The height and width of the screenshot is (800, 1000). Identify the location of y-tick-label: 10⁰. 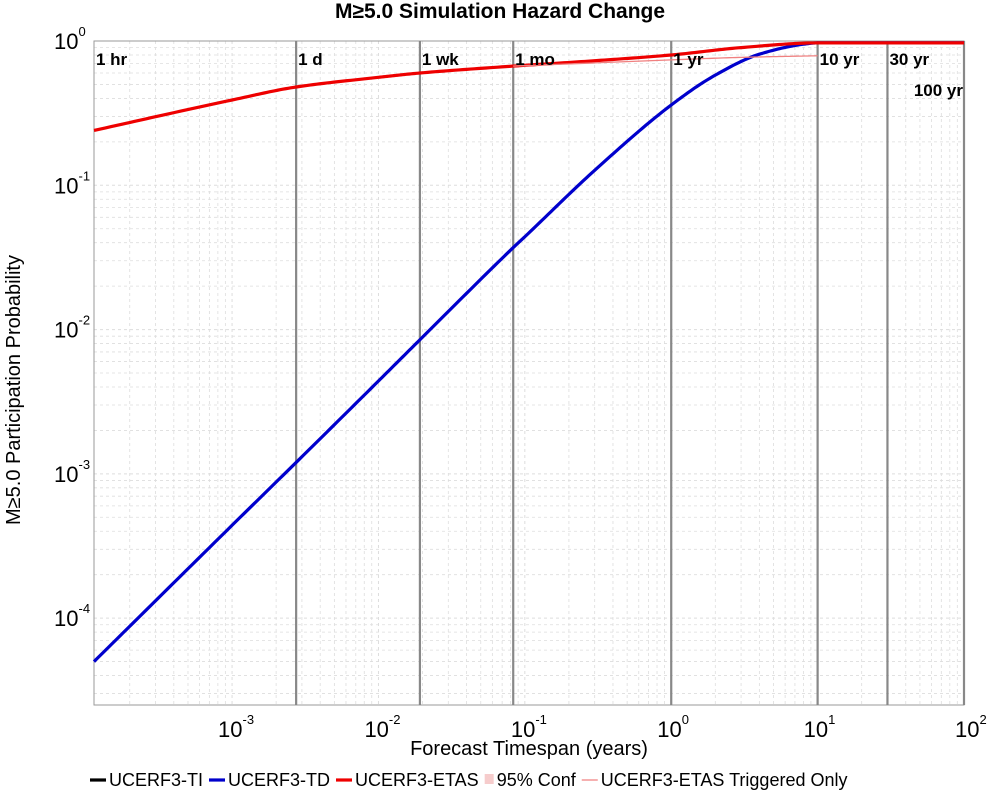
(70, 39).